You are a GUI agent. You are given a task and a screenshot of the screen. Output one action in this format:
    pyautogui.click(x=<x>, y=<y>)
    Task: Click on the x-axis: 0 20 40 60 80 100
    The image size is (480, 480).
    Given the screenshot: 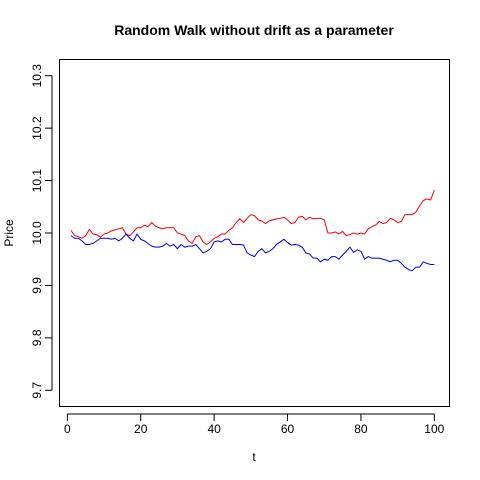 What is the action you would take?
    pyautogui.click(x=254, y=424)
    